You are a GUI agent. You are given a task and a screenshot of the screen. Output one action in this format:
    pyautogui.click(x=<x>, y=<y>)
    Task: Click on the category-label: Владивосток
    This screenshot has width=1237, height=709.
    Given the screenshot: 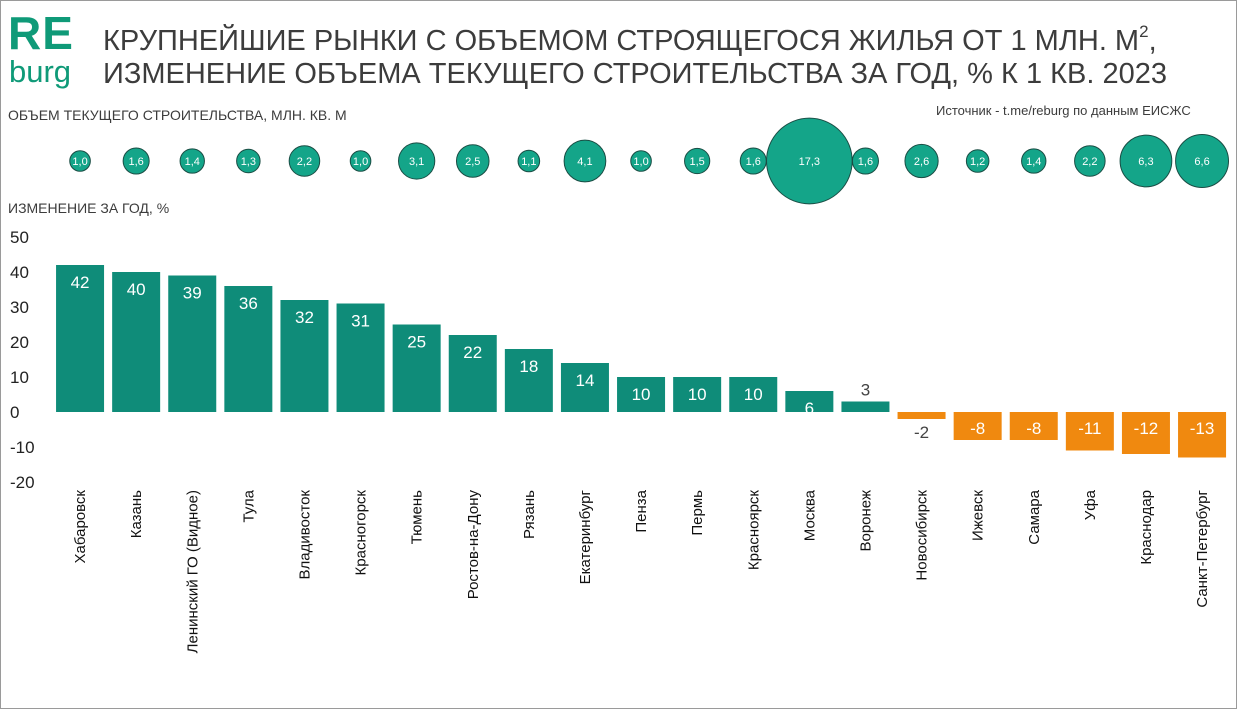 What is the action you would take?
    pyautogui.click(x=304, y=535)
    